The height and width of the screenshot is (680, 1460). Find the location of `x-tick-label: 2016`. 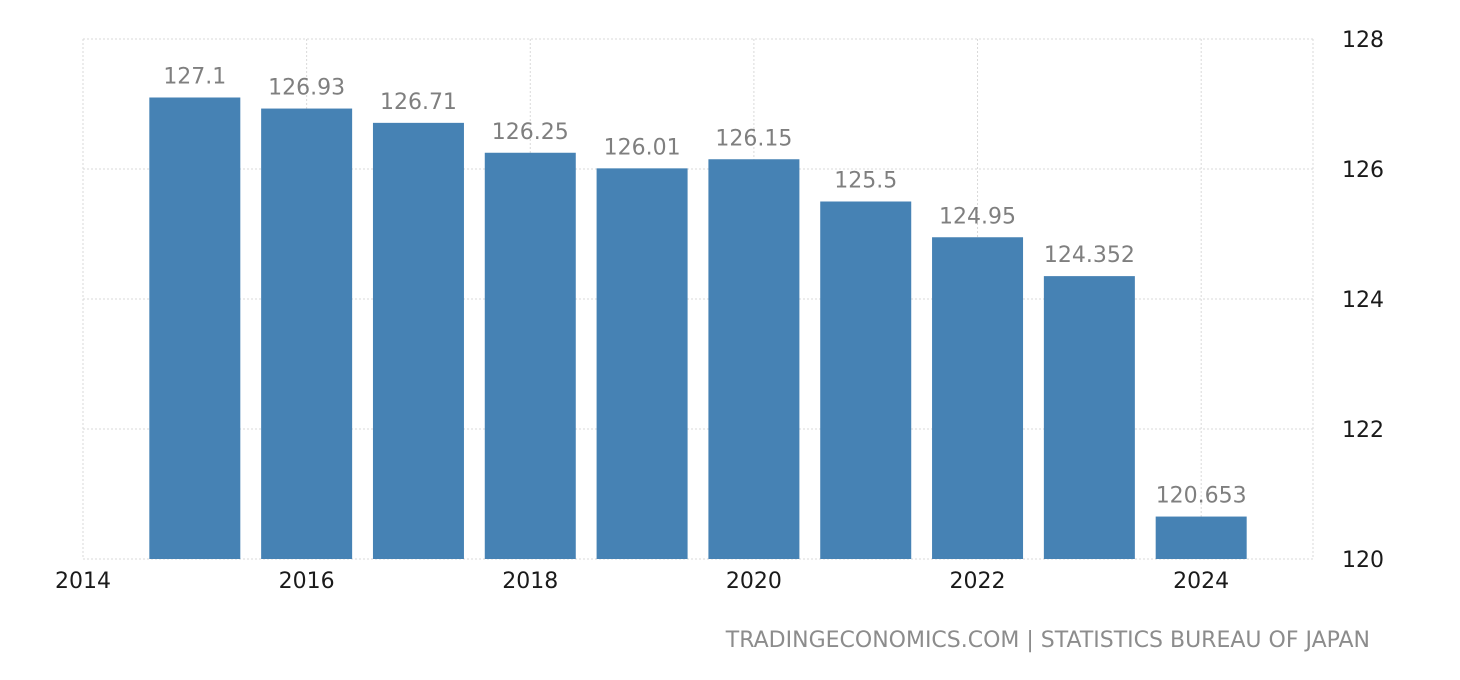

x-tick-label: 2016 is located at coordinates (307, 581).